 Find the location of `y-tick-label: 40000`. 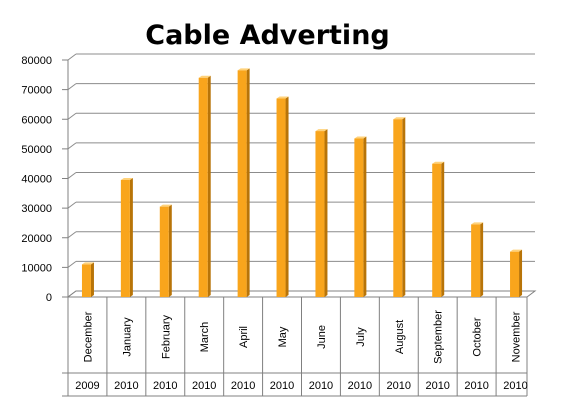

y-tick-label: 40000 is located at coordinates (36, 180).